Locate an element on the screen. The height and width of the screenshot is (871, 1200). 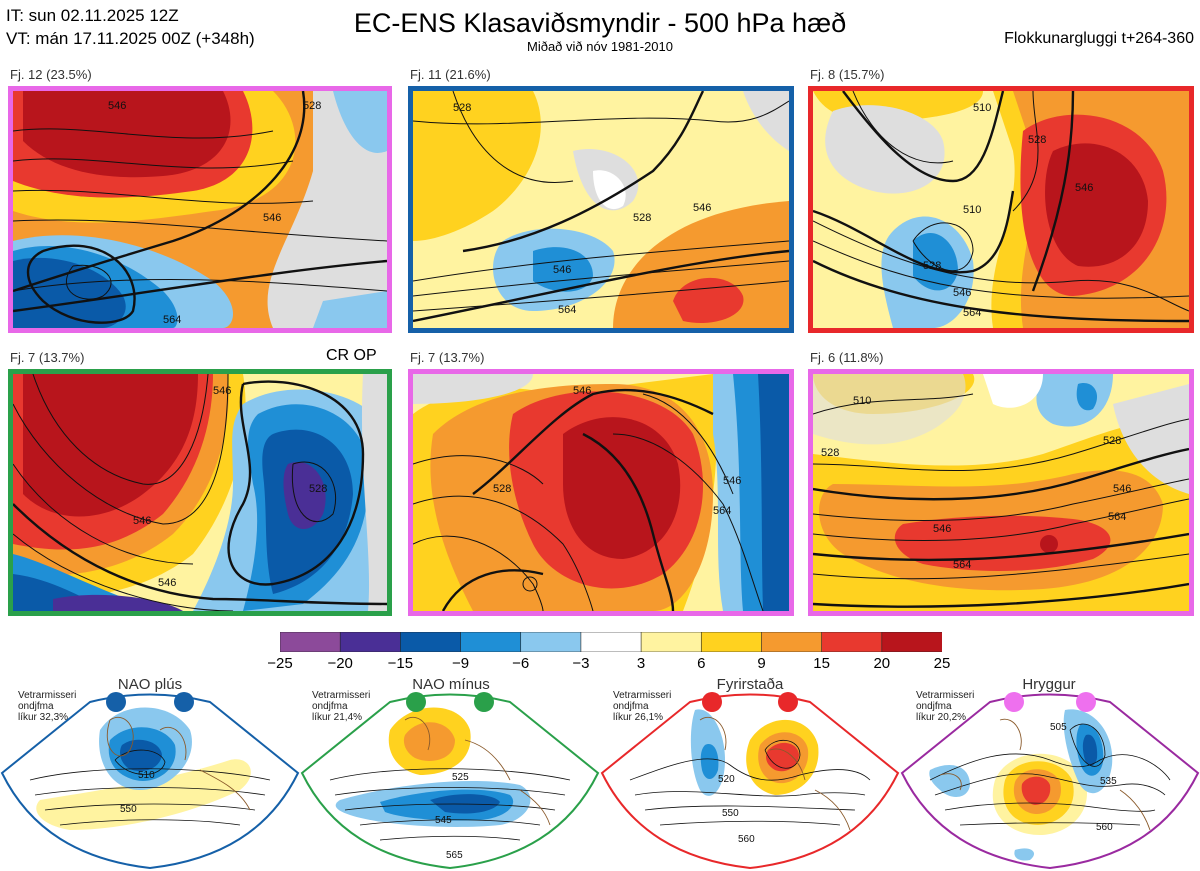
regime-1-map: 510 550 is located at coordinates (150, 781).